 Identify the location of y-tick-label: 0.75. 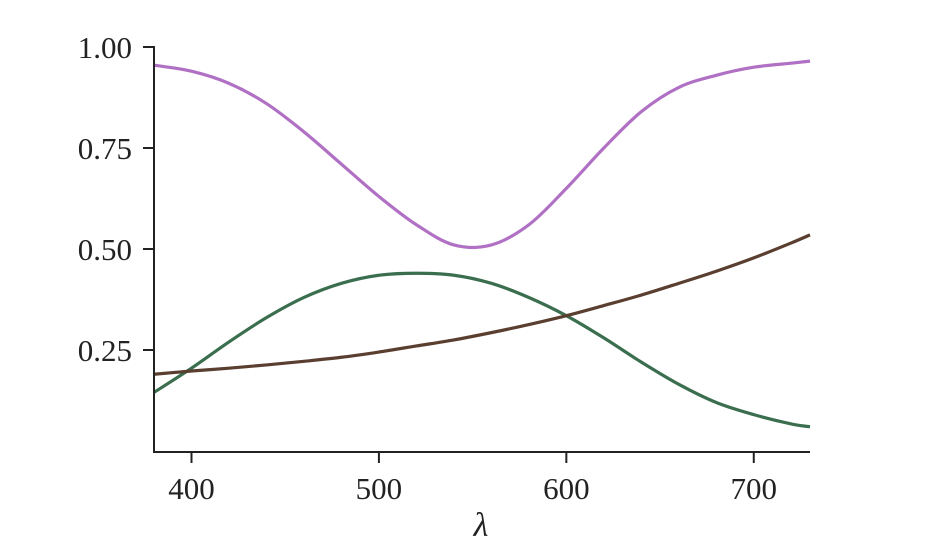
(105, 148).